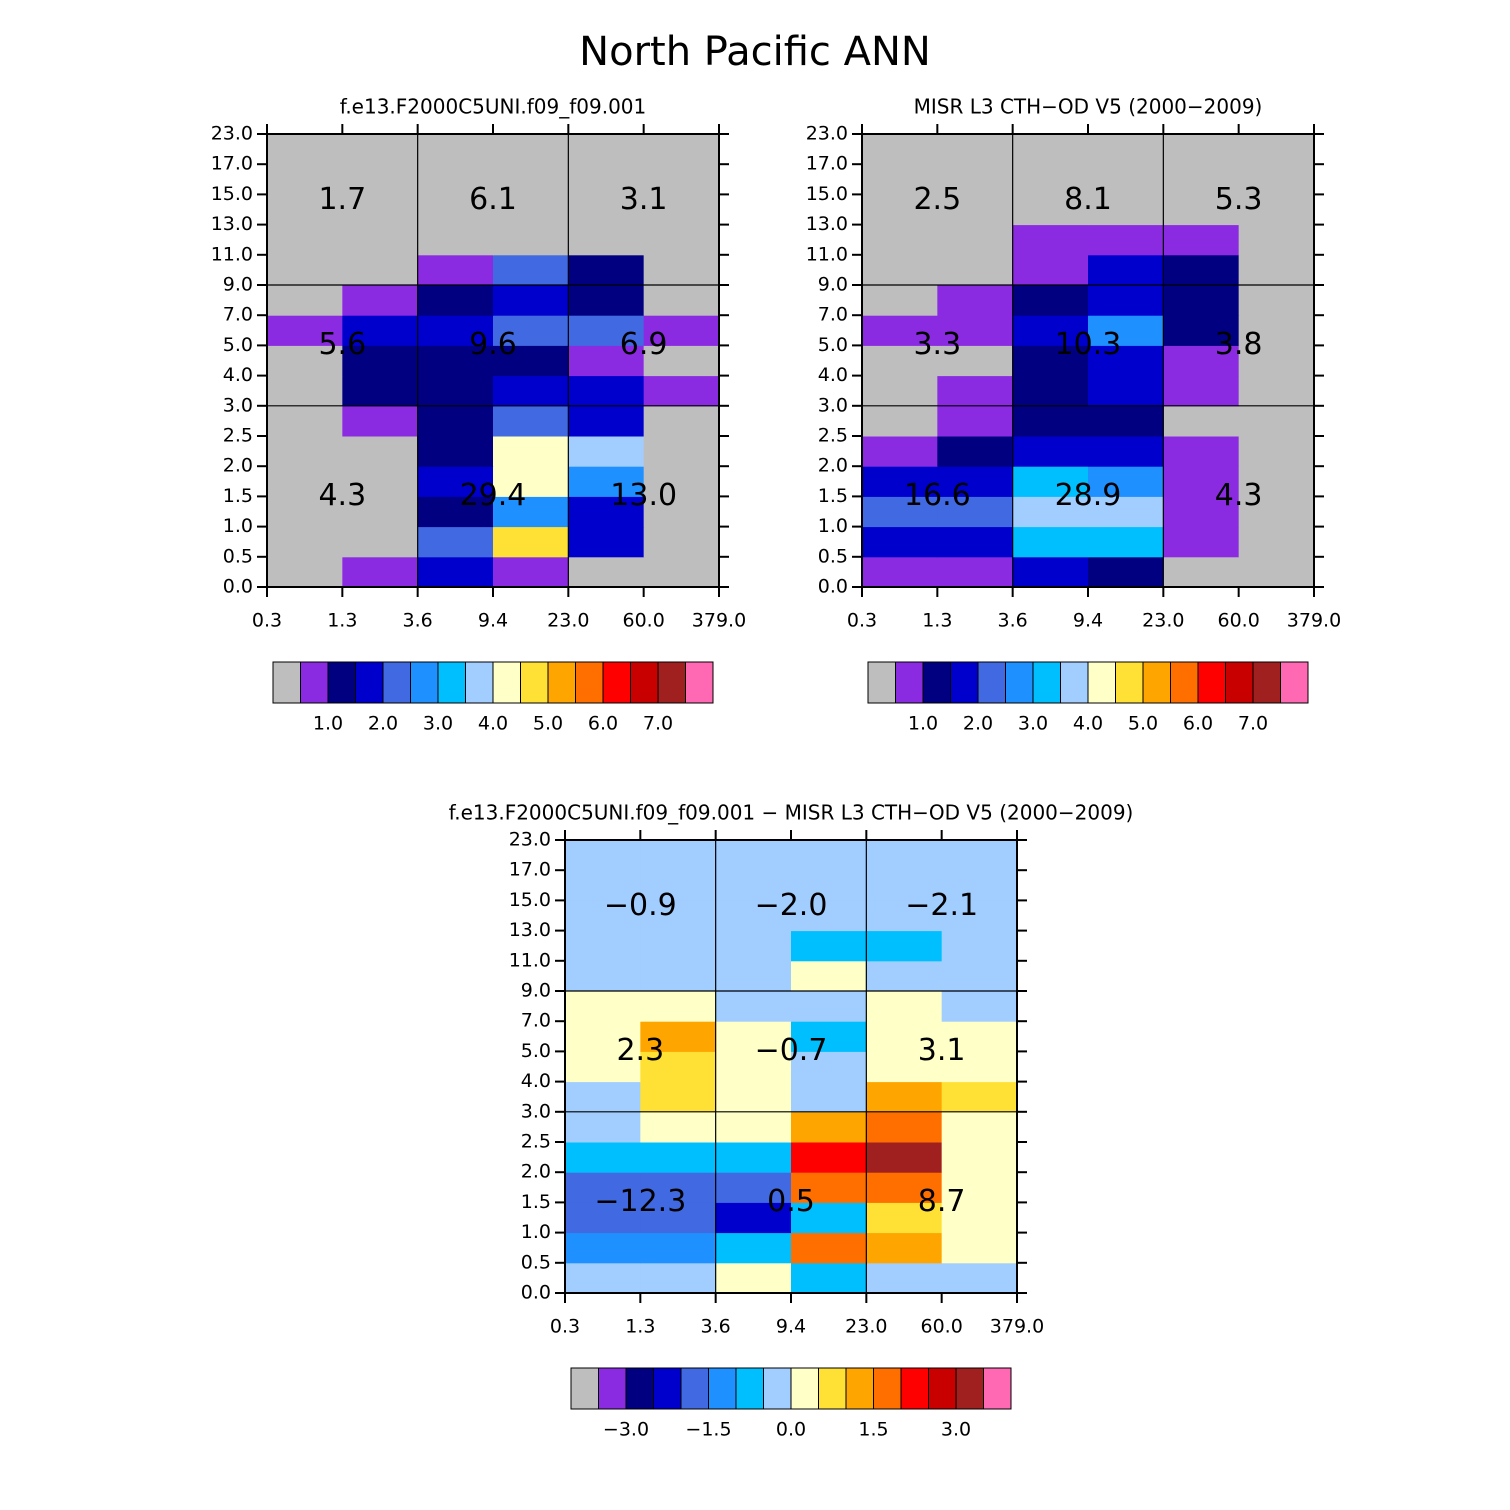 The image size is (1510, 1510). Describe the element at coordinates (238, 436) in the screenshot. I see `y-tick-label: 2.5` at that location.